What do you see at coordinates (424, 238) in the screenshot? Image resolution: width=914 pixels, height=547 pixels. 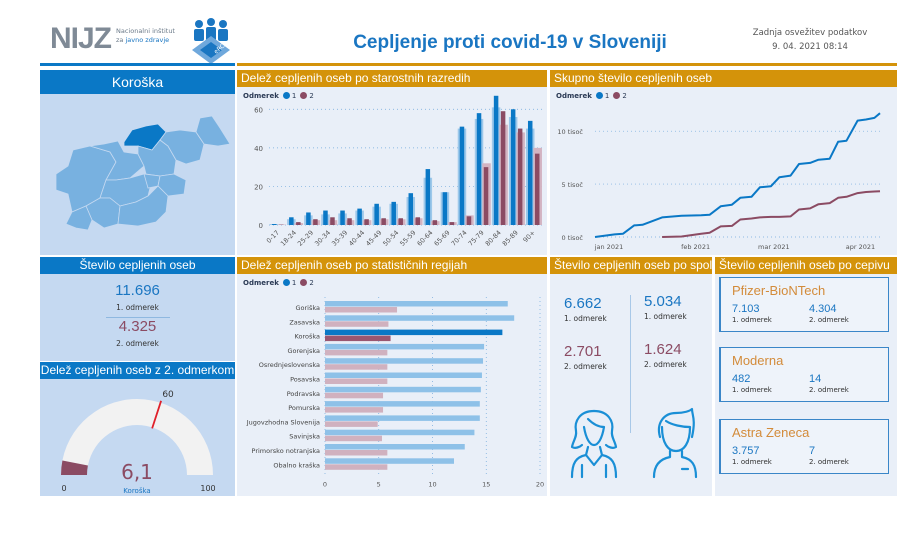 I see `age-xtick-label: 60-64` at bounding box center [424, 238].